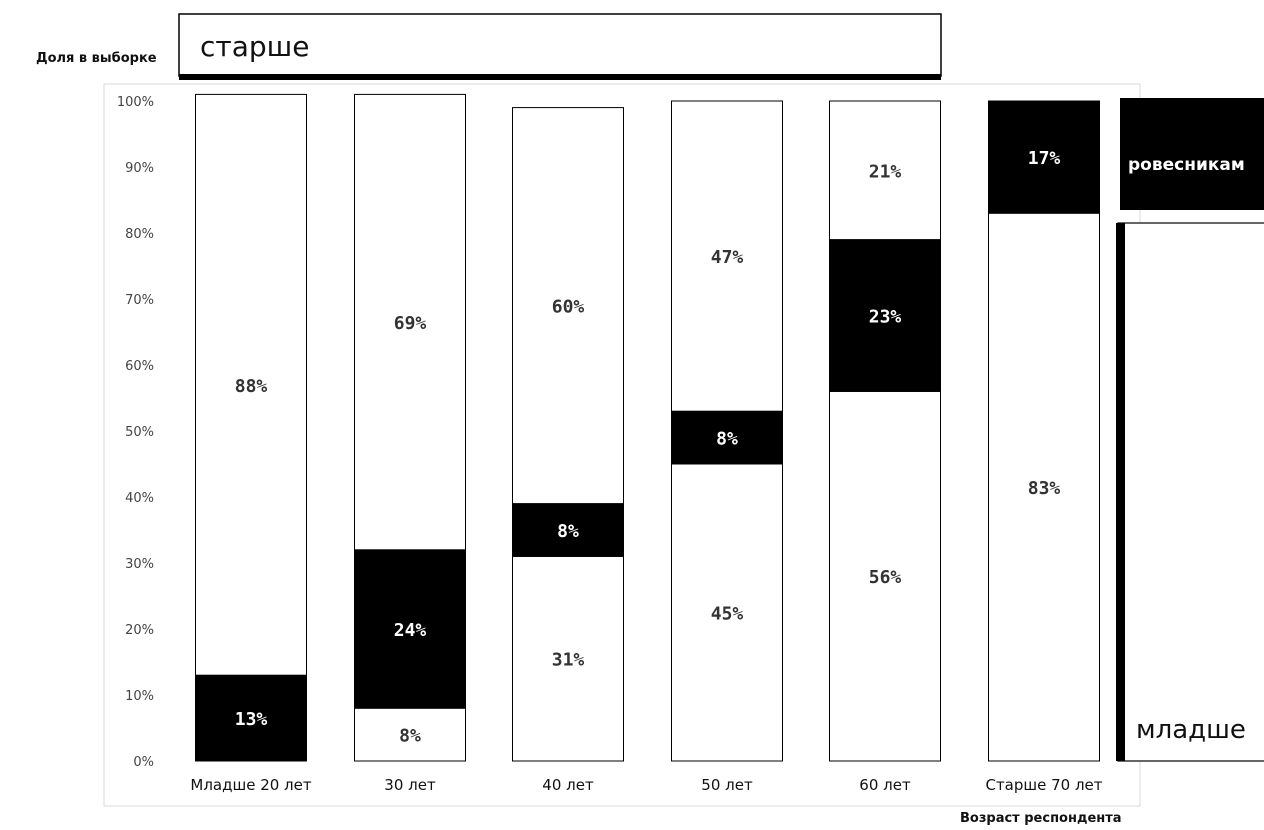 This screenshot has width=1264, height=830. Describe the element at coordinates (96, 58) in the screenshot. I see `y-axis-title: Доля в выборке` at that location.